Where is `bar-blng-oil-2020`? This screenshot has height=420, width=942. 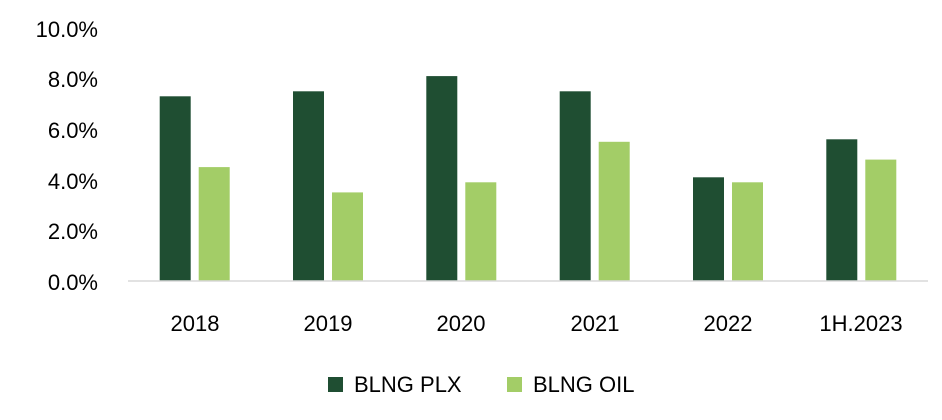
bar-blng-oil-2020 is located at coordinates (481, 231).